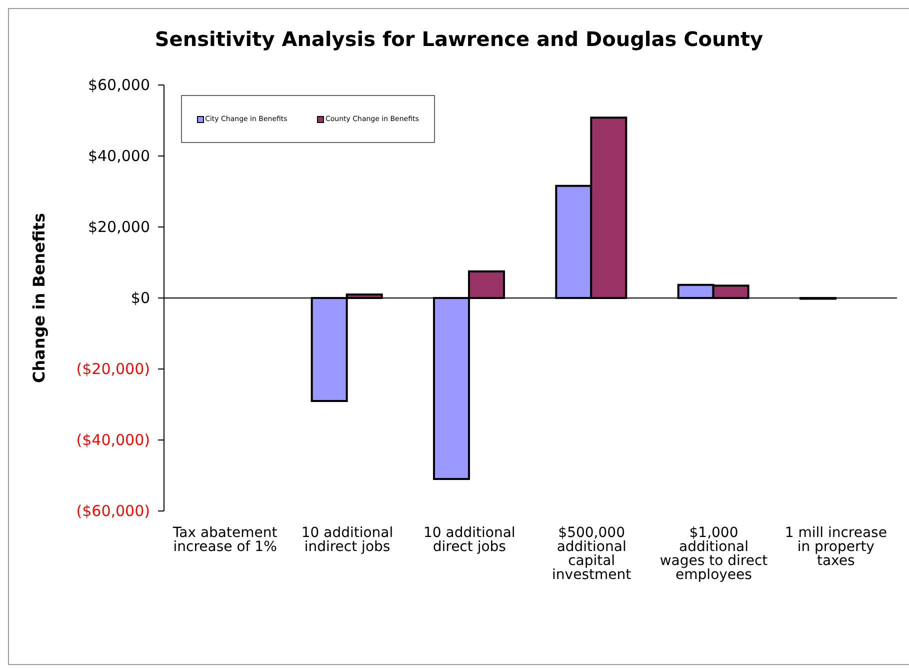 Image resolution: width=909 pixels, height=669 pixels. Describe the element at coordinates (835, 546) in the screenshot. I see `x-tick-label: 1 mill increase in property taxes` at that location.